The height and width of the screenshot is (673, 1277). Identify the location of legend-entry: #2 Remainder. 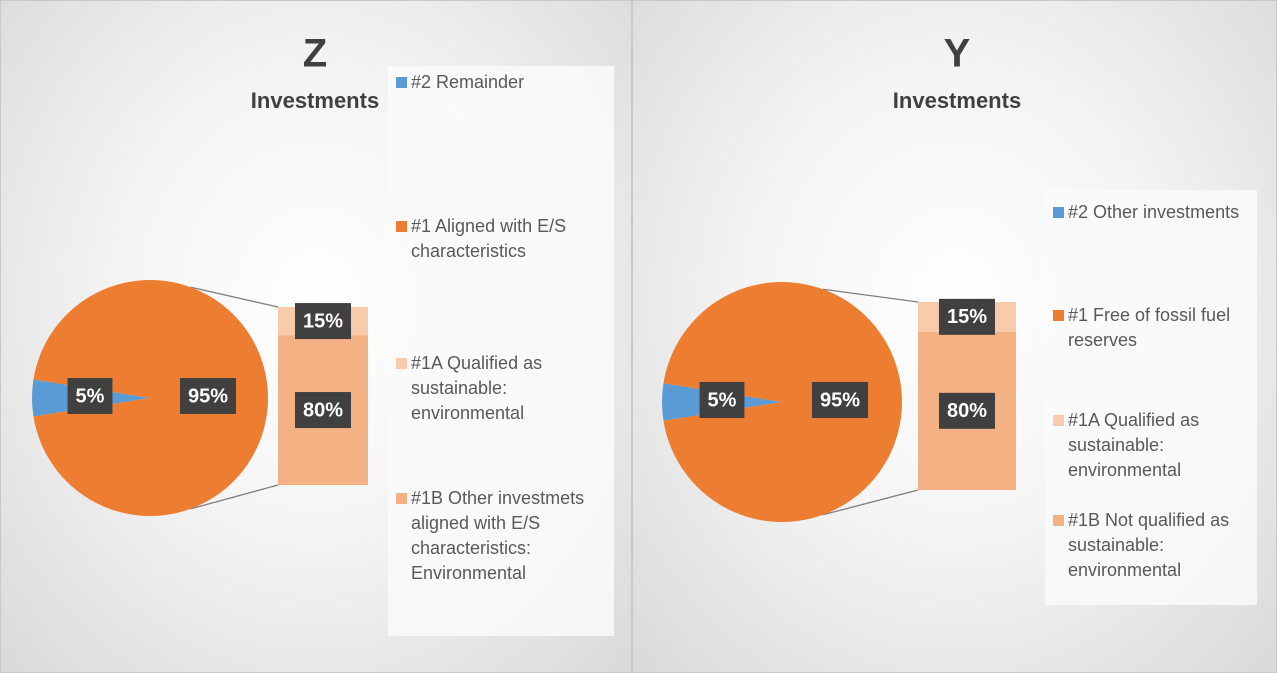
(502, 82).